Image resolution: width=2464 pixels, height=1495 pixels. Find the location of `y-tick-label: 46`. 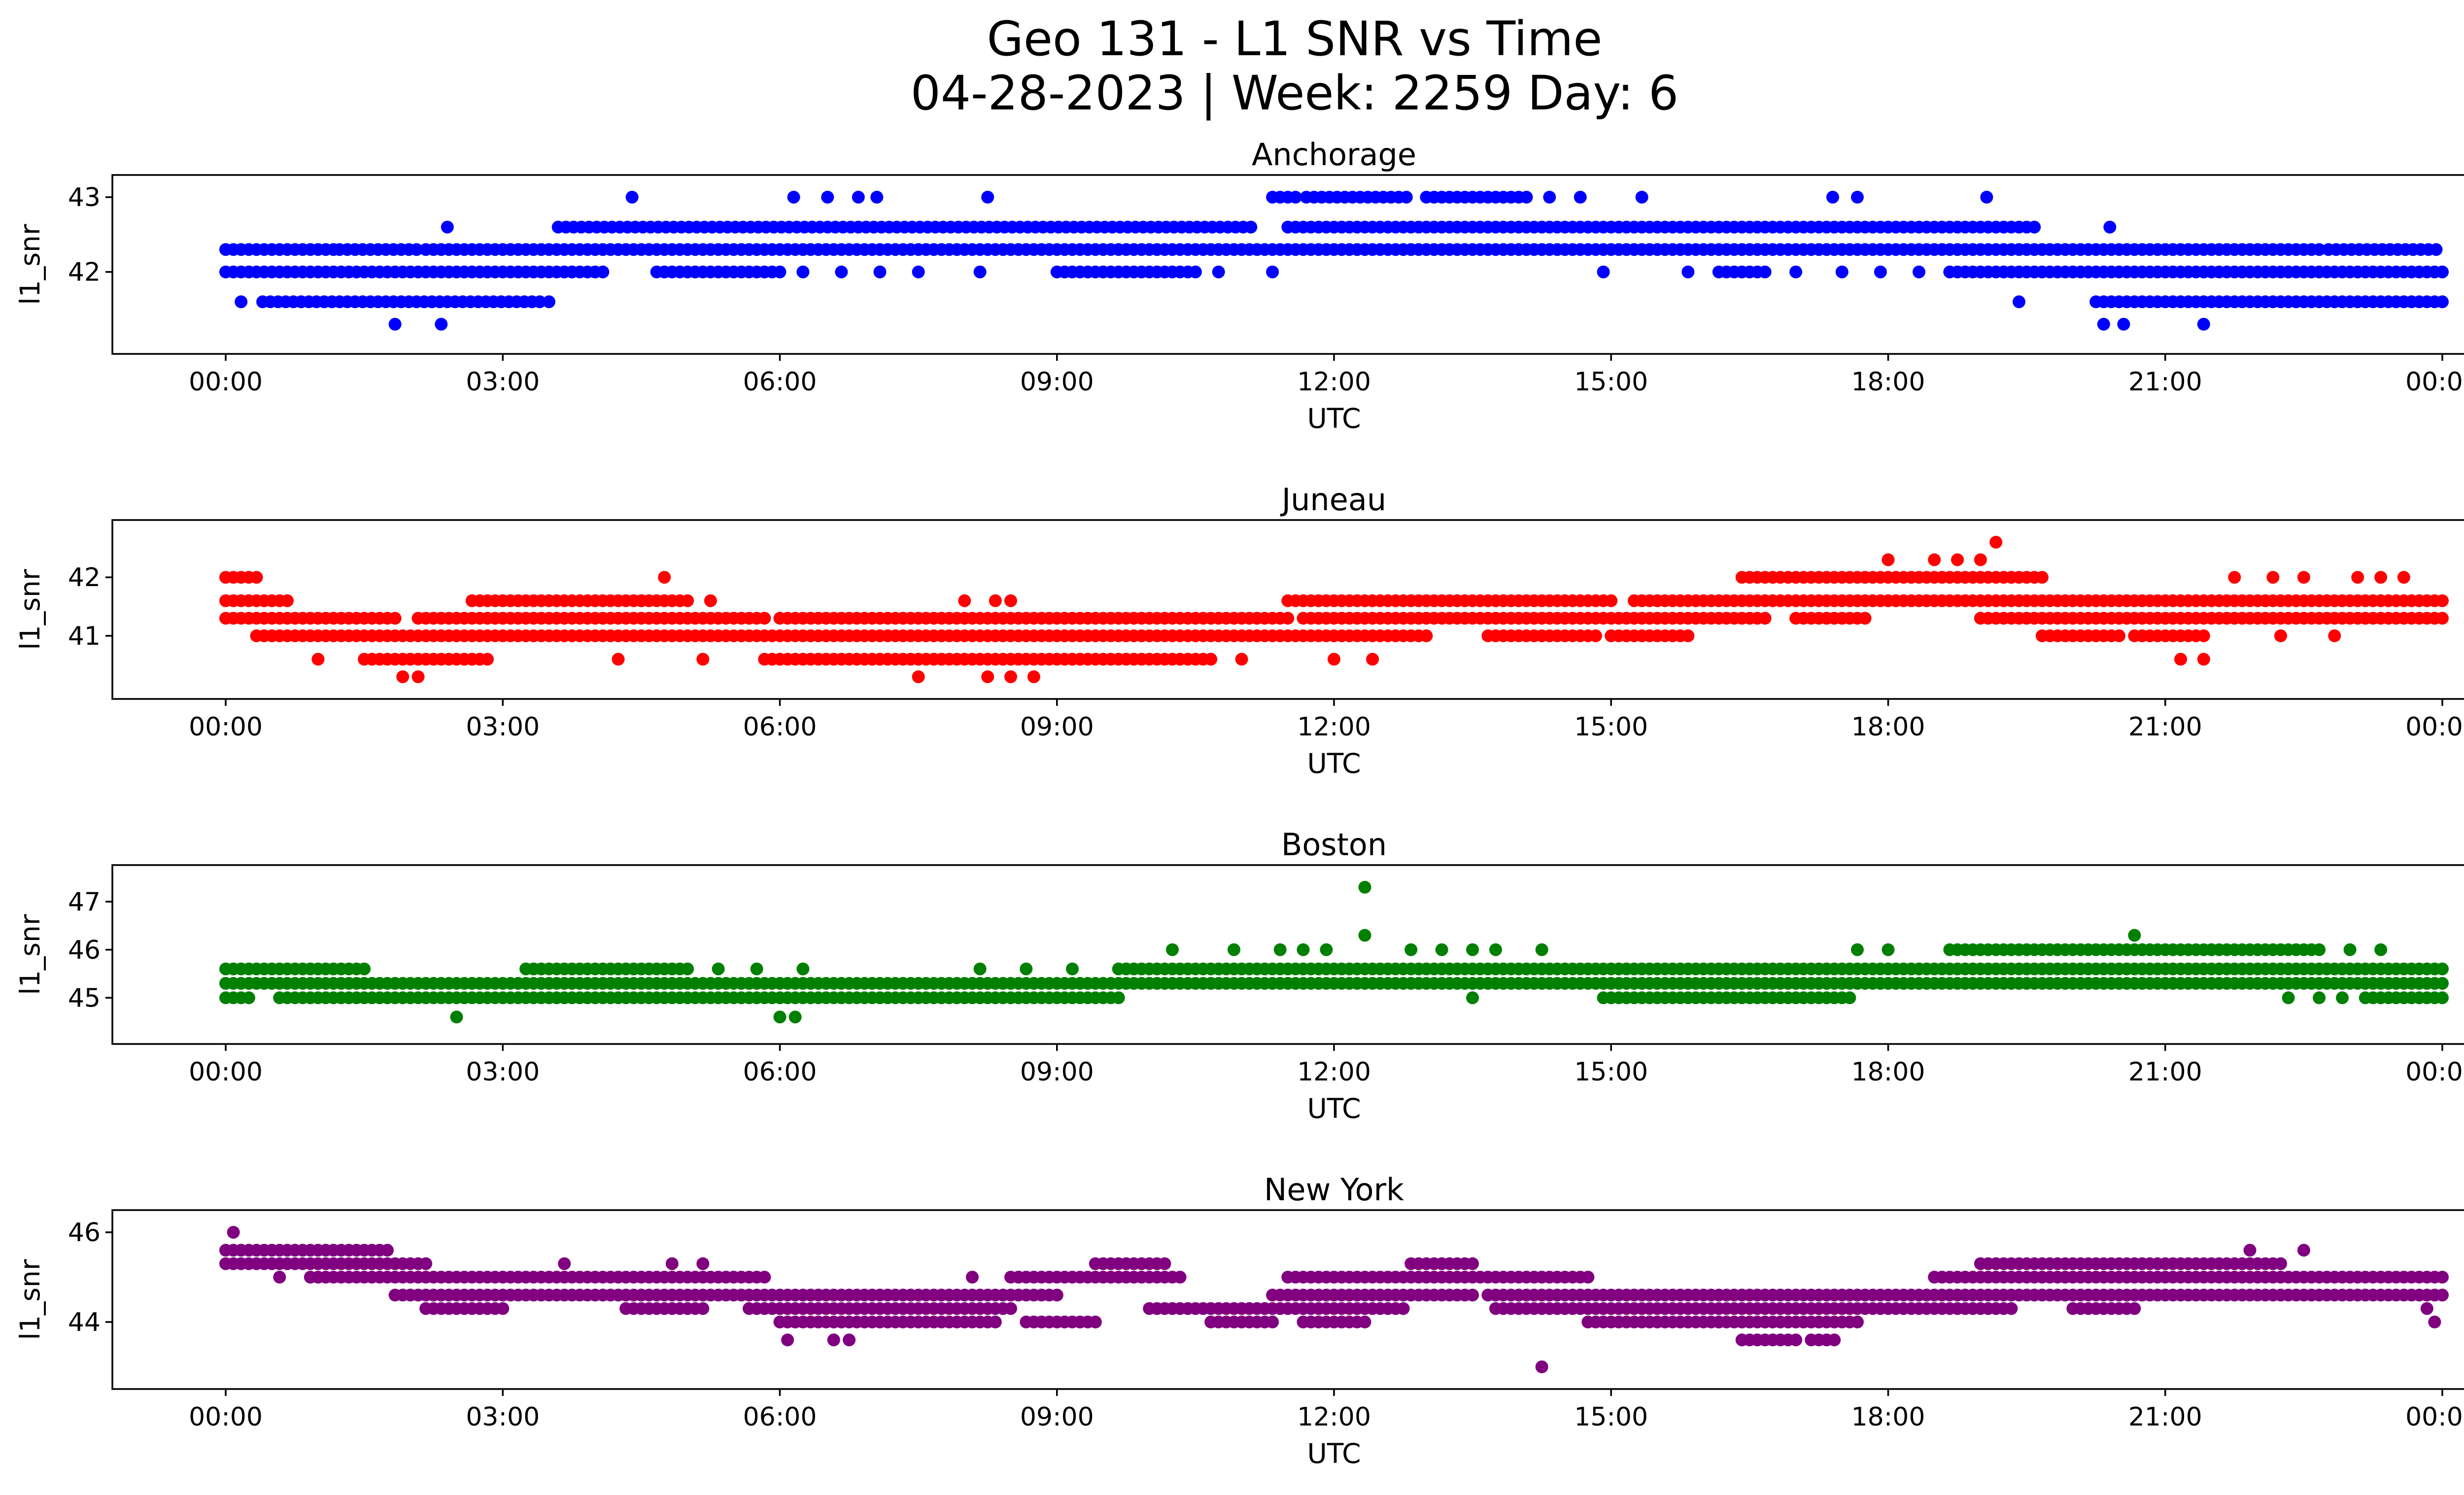

y-tick-label: 46 is located at coordinates (84, 1233).